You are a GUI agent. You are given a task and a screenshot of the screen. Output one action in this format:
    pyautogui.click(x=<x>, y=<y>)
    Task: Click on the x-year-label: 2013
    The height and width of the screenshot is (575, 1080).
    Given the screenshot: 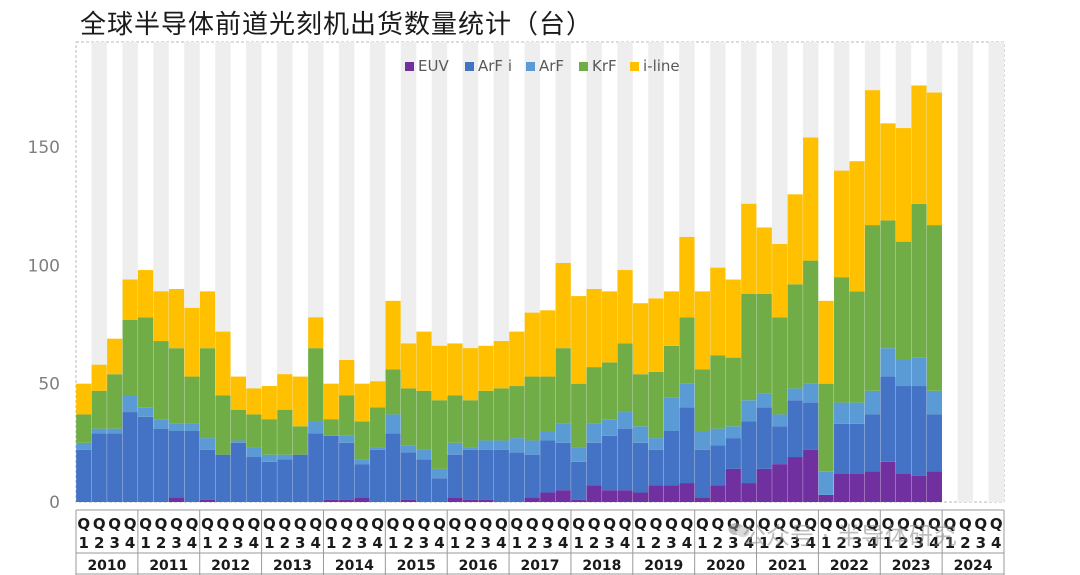 What is the action you would take?
    pyautogui.click(x=292, y=566)
    